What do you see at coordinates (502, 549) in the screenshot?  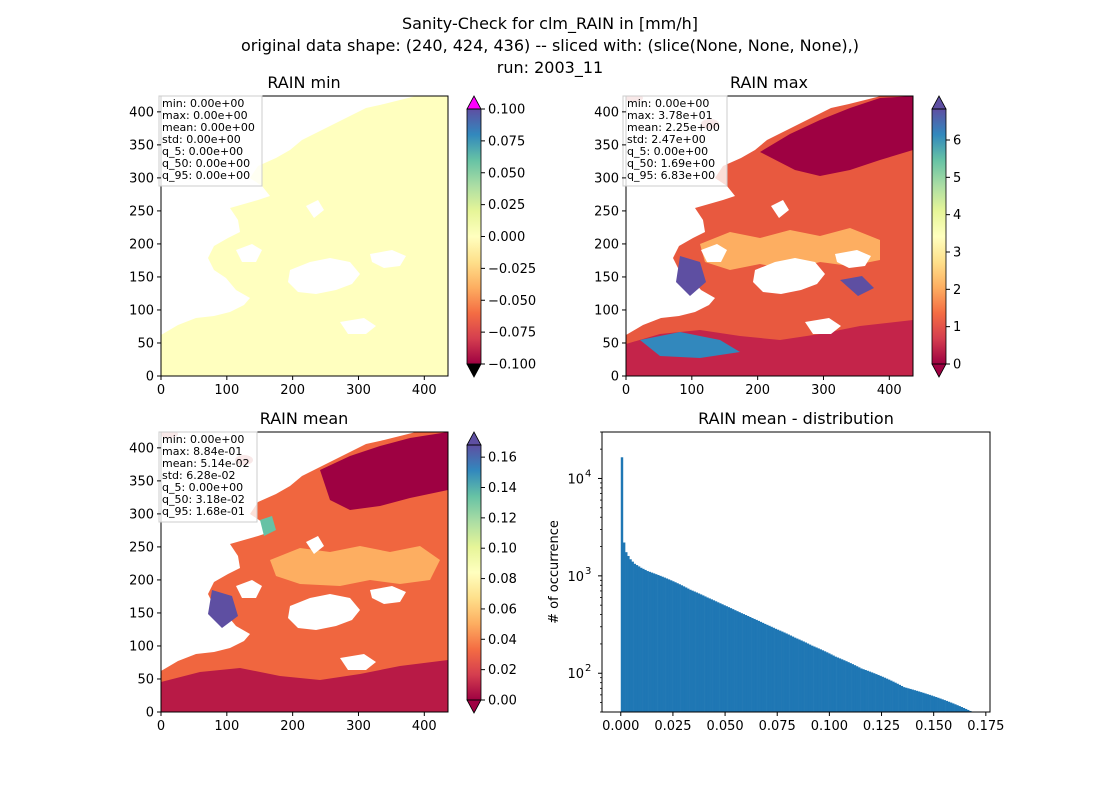 I see `colorbar-tick-label: 0.10` at bounding box center [502, 549].